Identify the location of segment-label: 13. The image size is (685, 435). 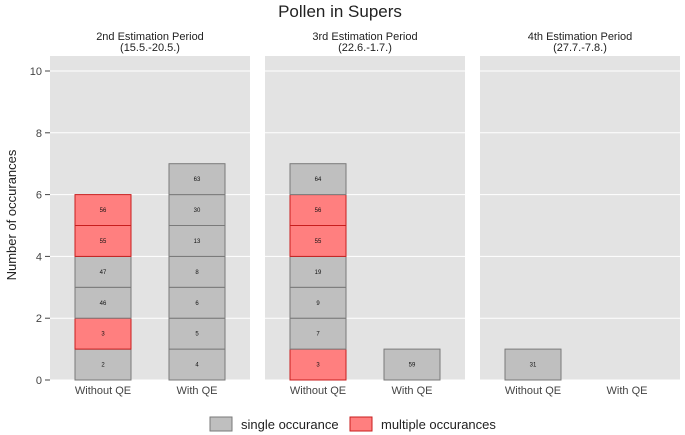
(197, 242).